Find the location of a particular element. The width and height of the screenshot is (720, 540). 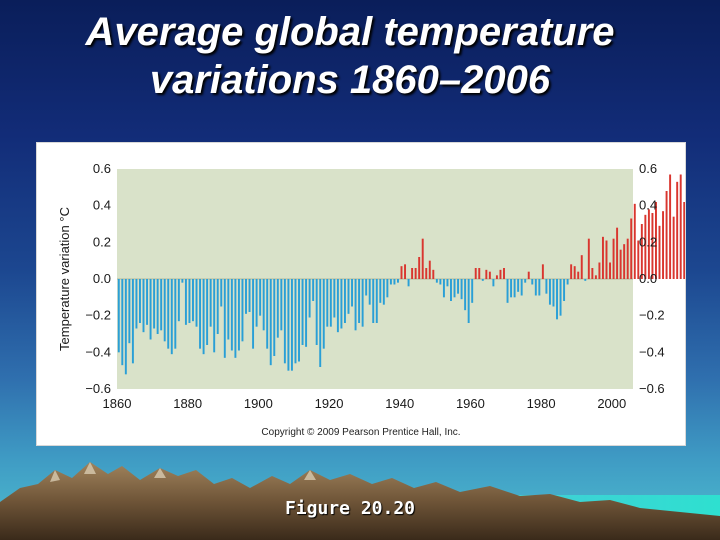

x-tick-label: 1900 is located at coordinates (258, 403).